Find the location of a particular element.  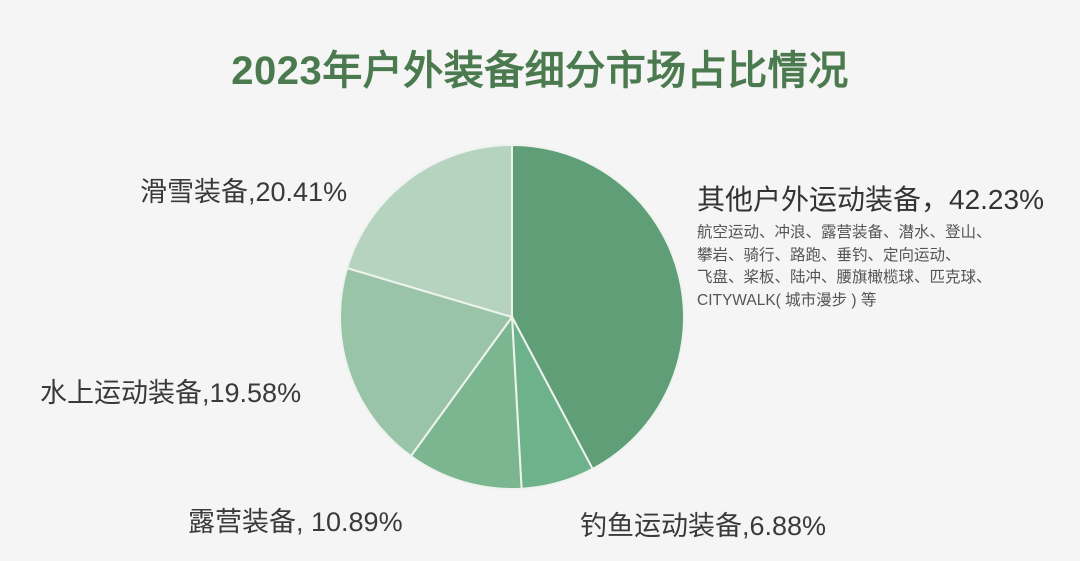

chart-title: 2023年户外装备细分市场占比情况 is located at coordinates (540, 71).